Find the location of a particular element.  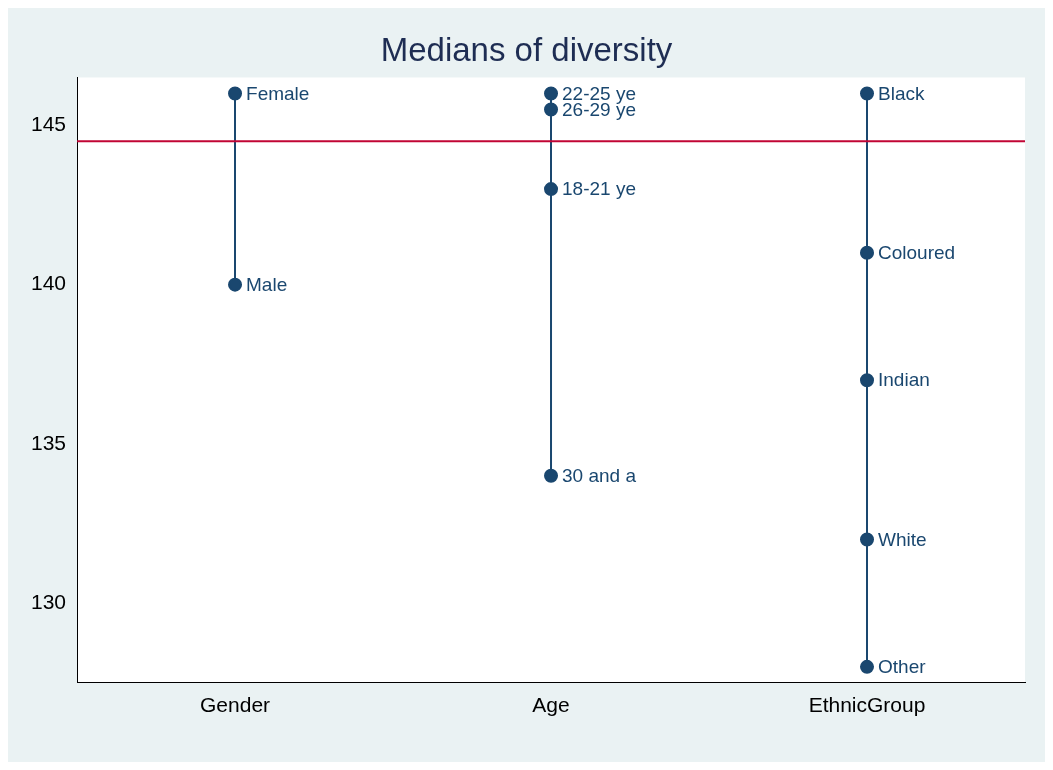

annotation: Other is located at coordinates (902, 667).